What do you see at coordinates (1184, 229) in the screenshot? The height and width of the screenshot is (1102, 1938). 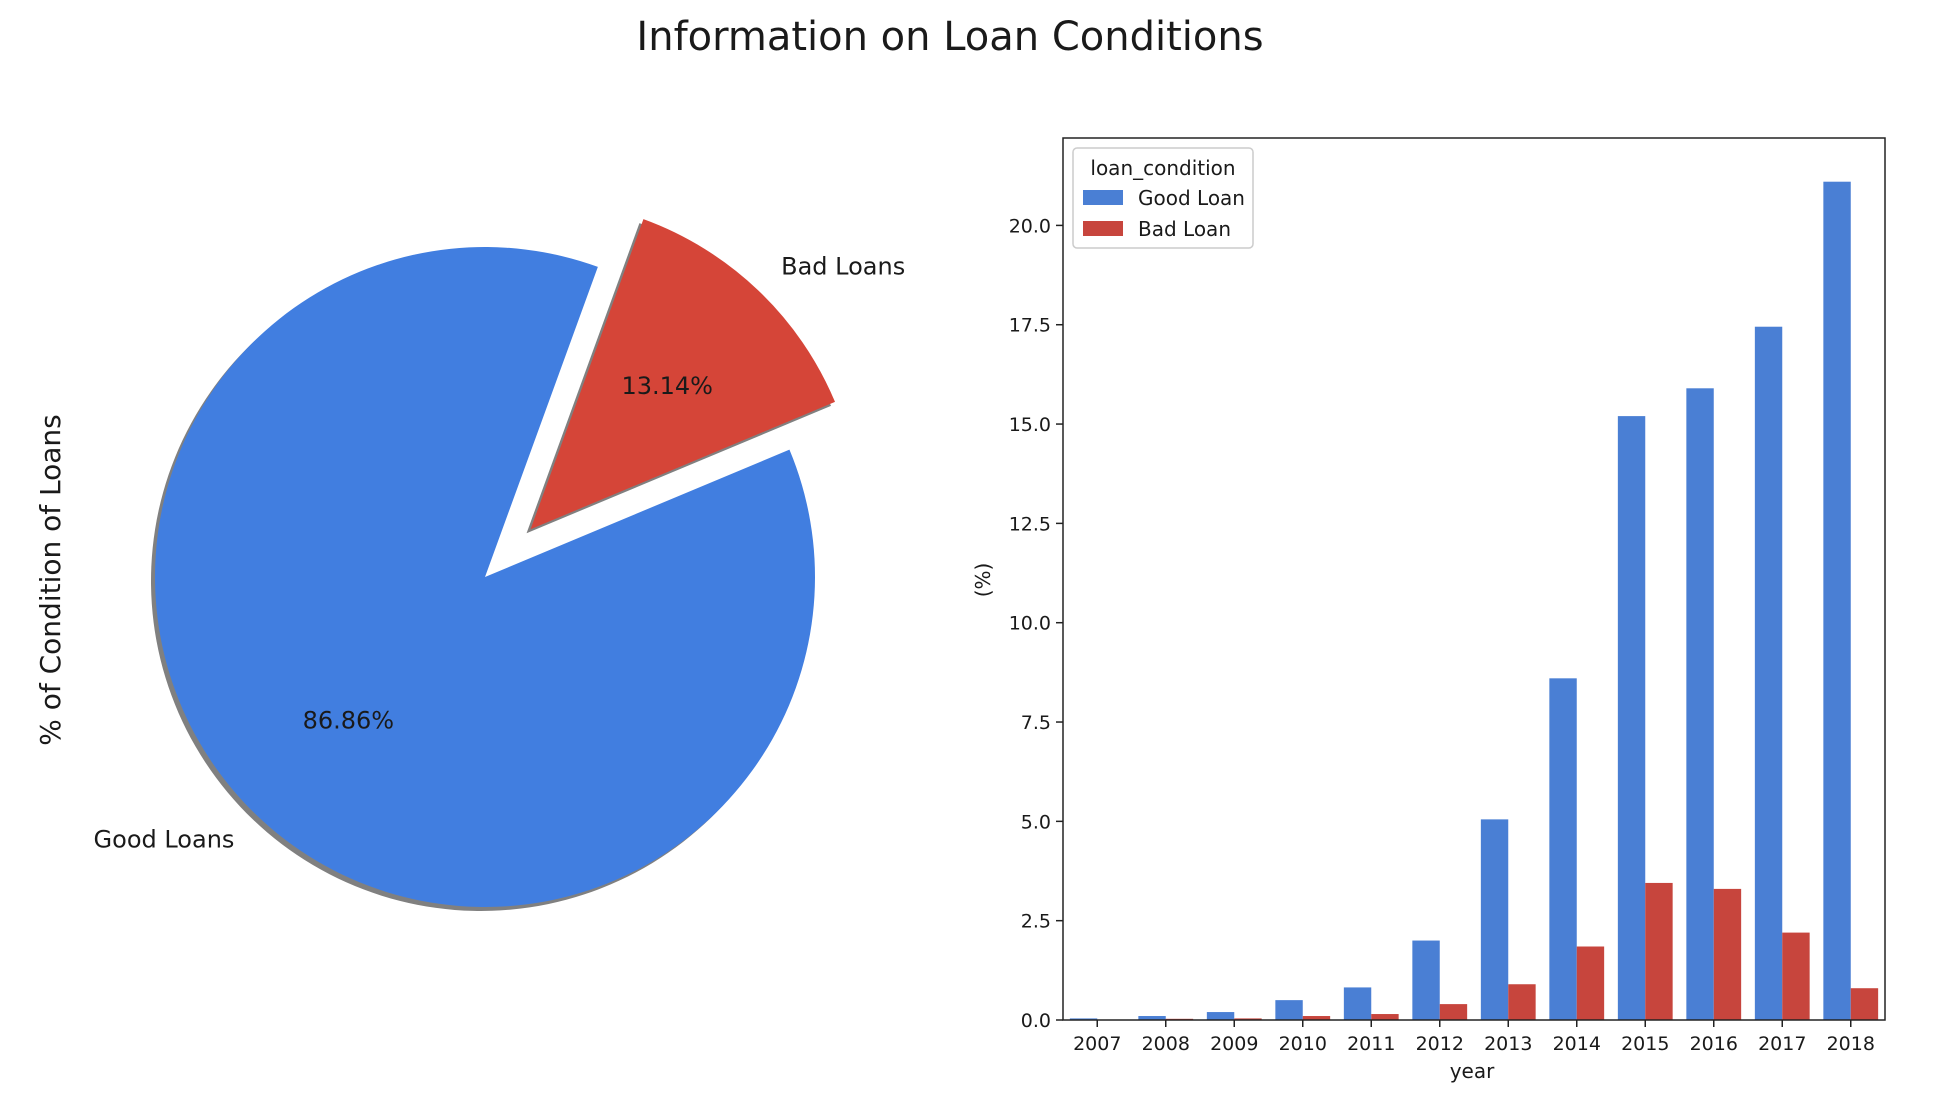 I see `legend-label-bad-loan: Bad Loan` at bounding box center [1184, 229].